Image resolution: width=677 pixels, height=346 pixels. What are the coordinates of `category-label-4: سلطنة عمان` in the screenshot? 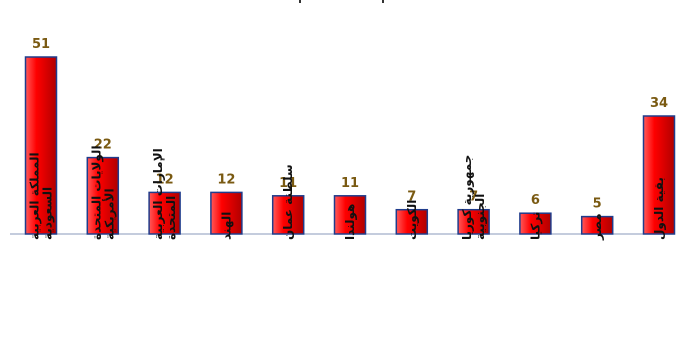 It's located at (288, 202).